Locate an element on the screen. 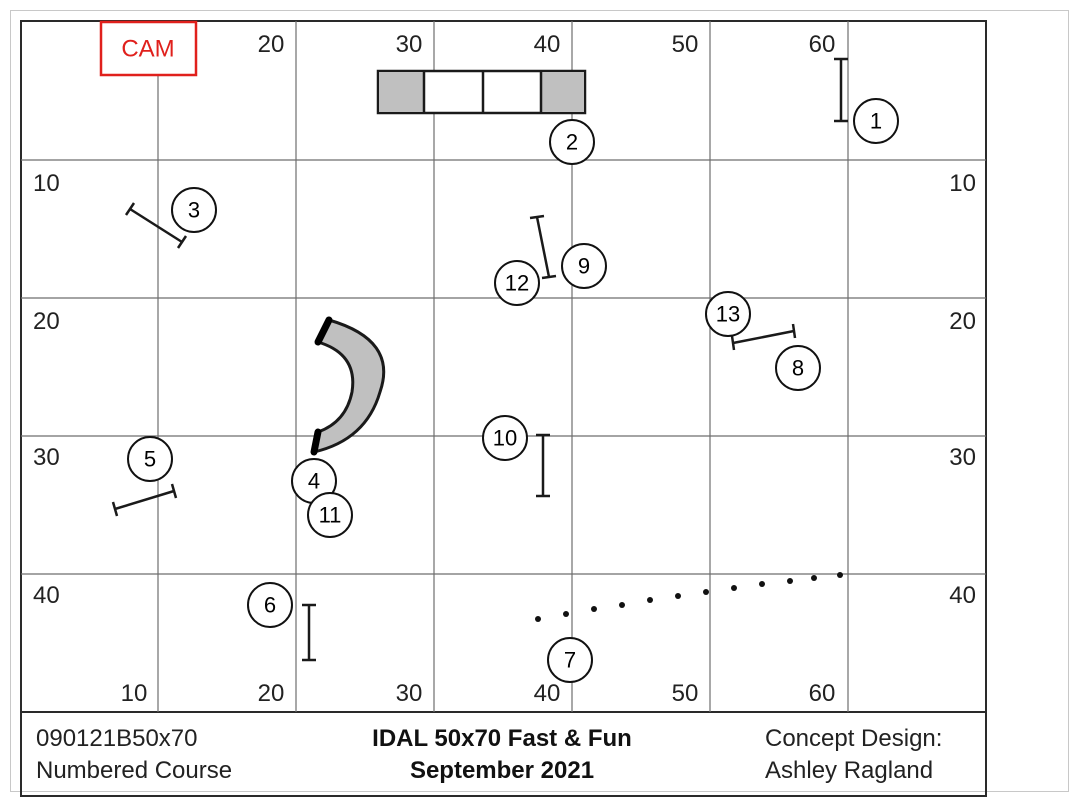  left-axis-label-20: 20 is located at coordinates (46, 321).